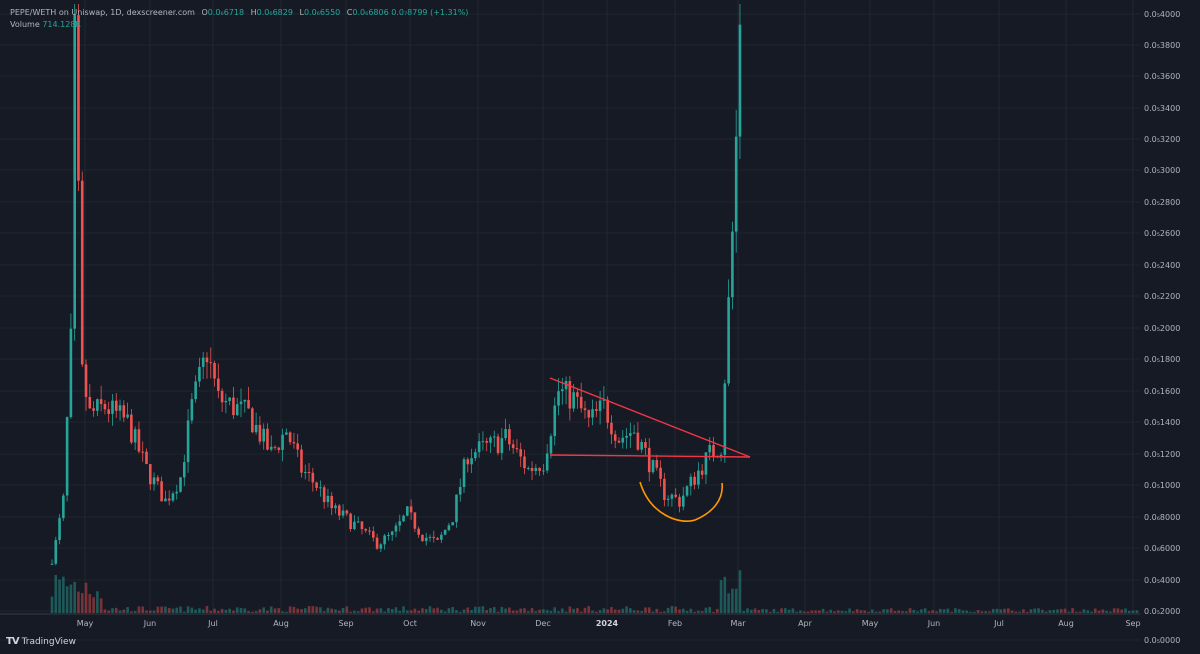 The height and width of the screenshot is (654, 1200). I want to click on close-value: 0.0₆6806, so click(370, 12).